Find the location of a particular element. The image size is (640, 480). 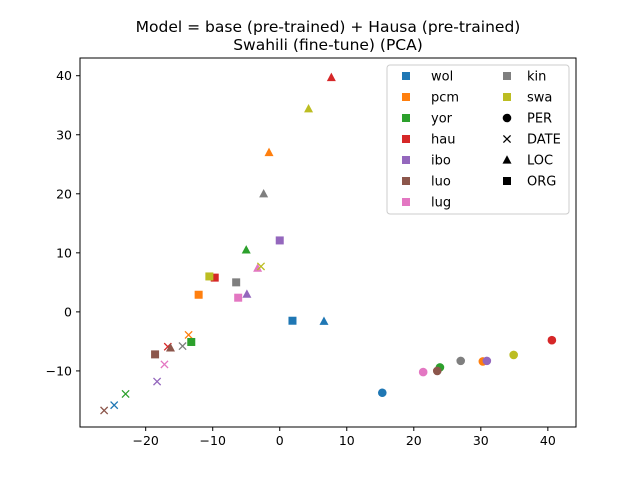

point-pcm-loc is located at coordinates (269, 152).